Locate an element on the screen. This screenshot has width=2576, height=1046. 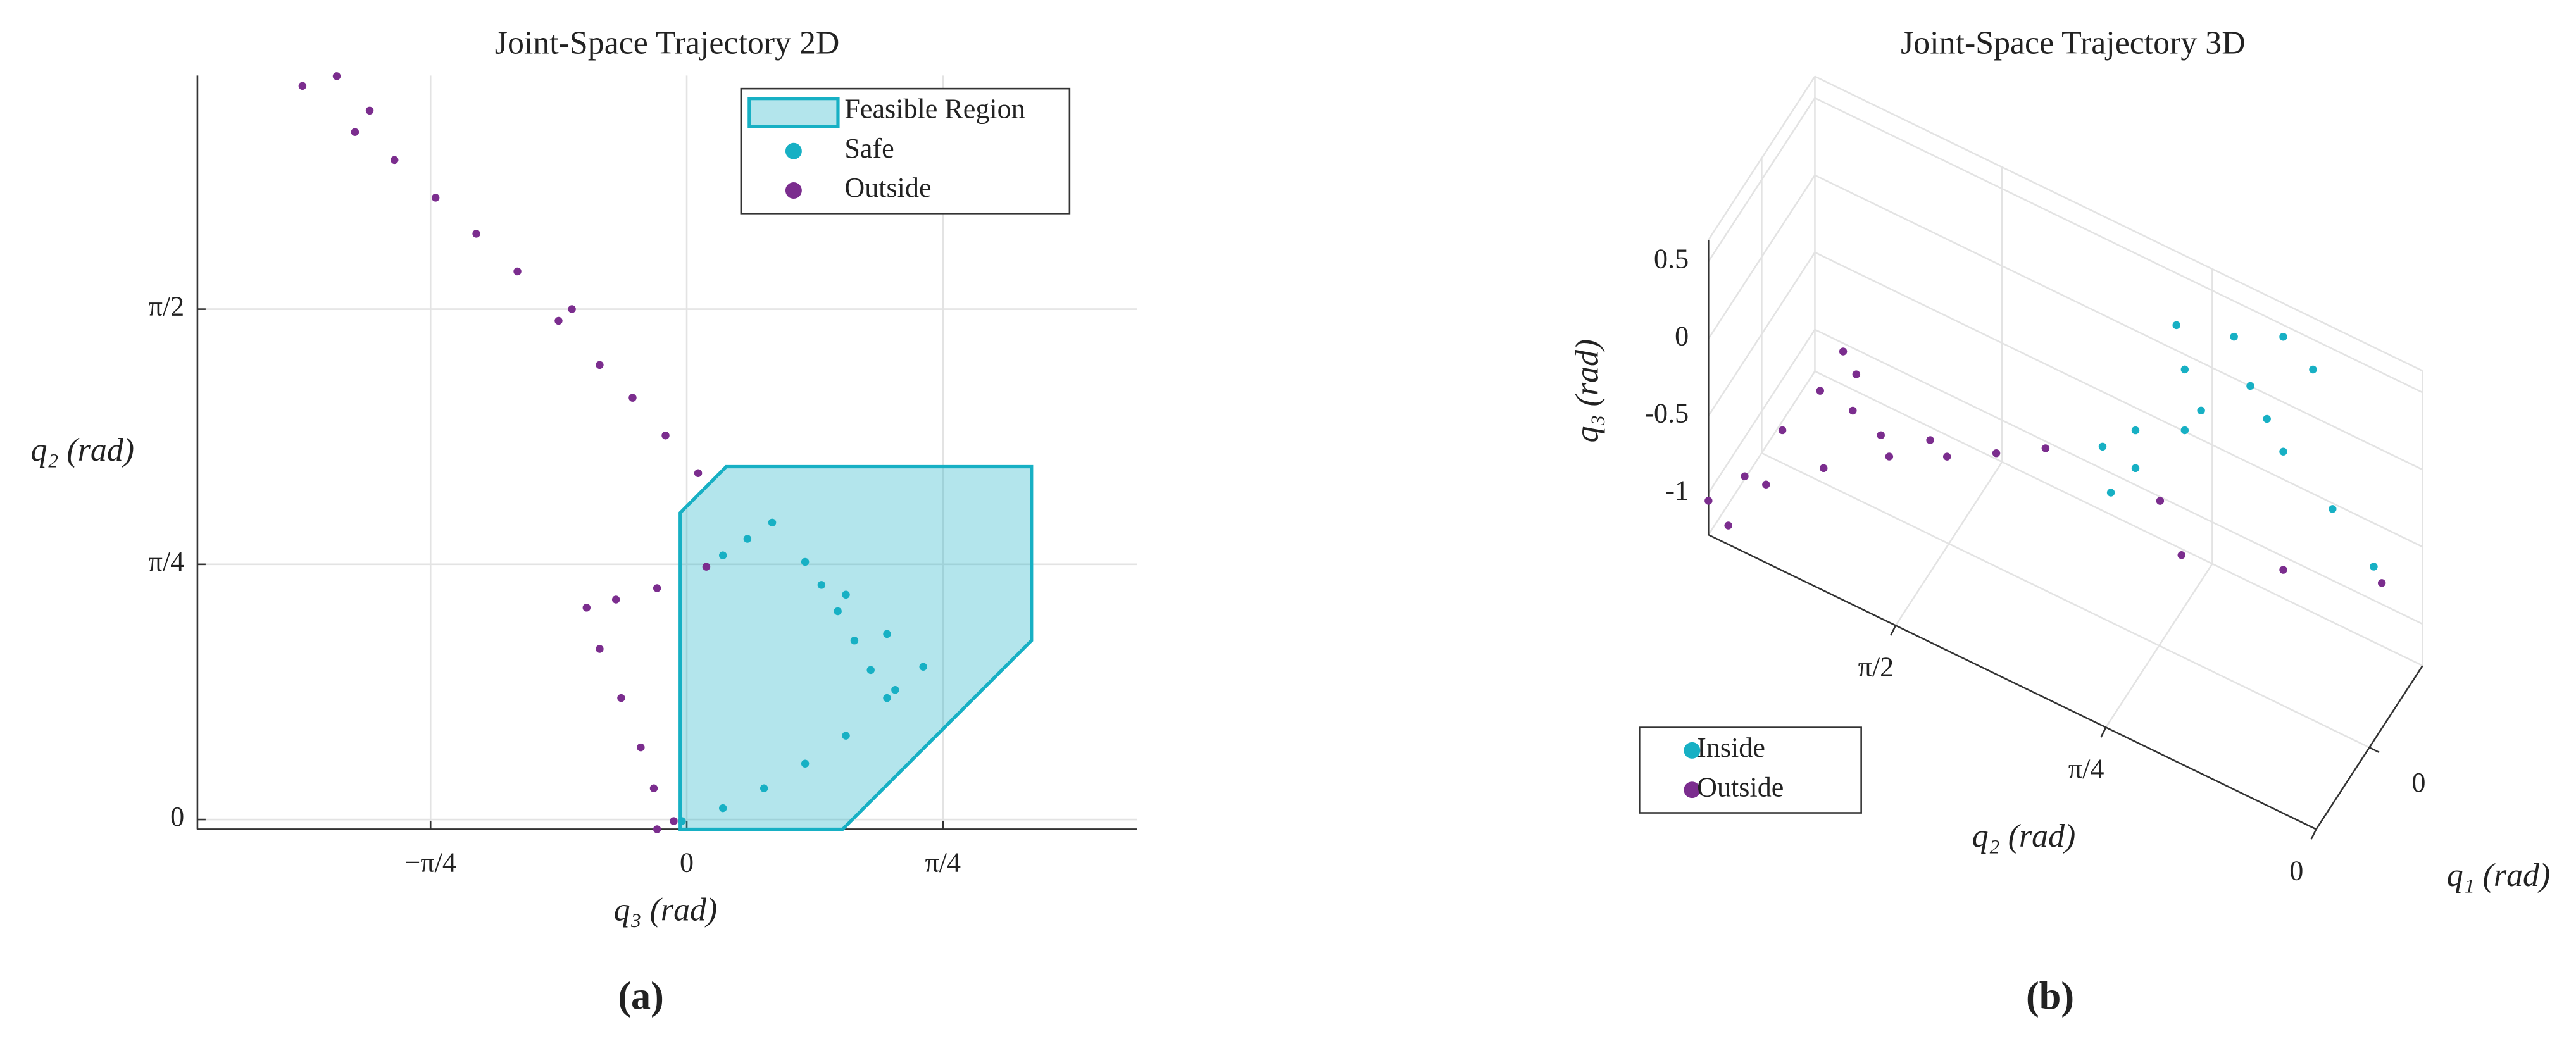
caption: (b) is located at coordinates (2050, 996).